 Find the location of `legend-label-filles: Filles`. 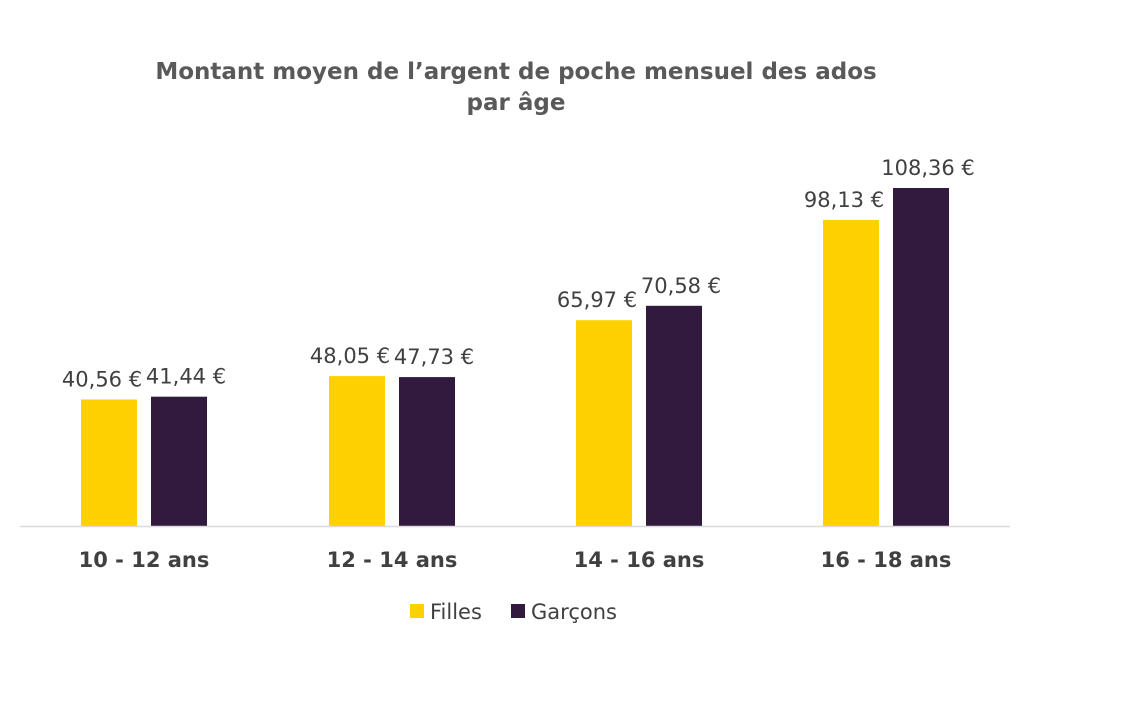

legend-label-filles: Filles is located at coordinates (456, 612).